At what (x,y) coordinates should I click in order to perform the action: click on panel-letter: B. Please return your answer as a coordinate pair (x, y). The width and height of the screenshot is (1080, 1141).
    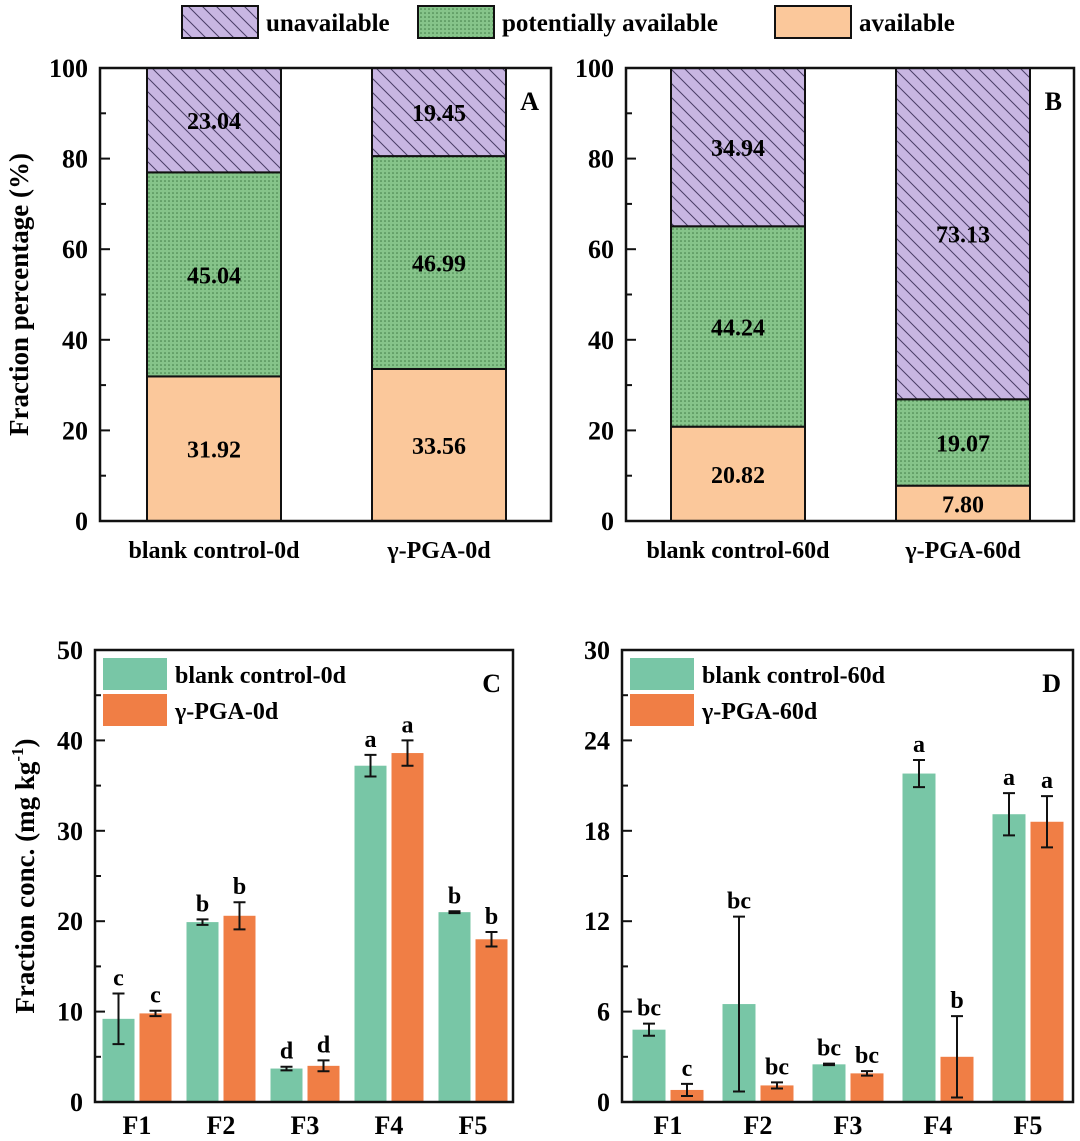
    Looking at the image, I should click on (1053, 101).